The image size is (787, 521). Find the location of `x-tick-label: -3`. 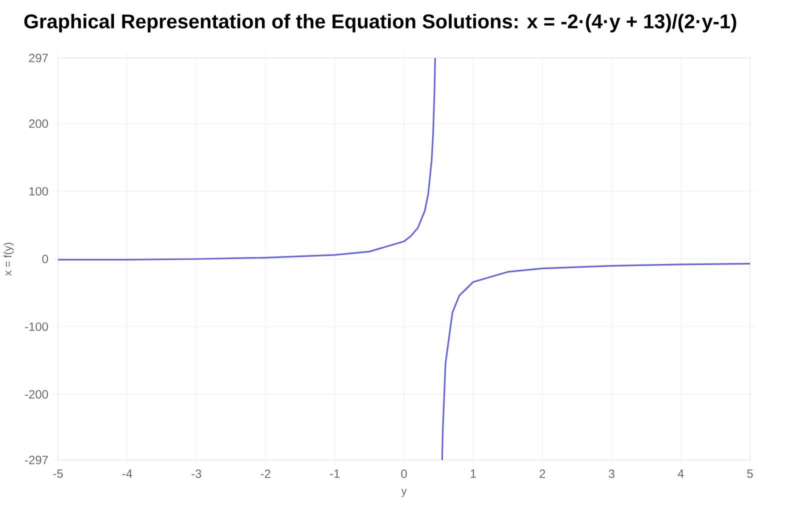

x-tick-label: -3 is located at coordinates (197, 474).